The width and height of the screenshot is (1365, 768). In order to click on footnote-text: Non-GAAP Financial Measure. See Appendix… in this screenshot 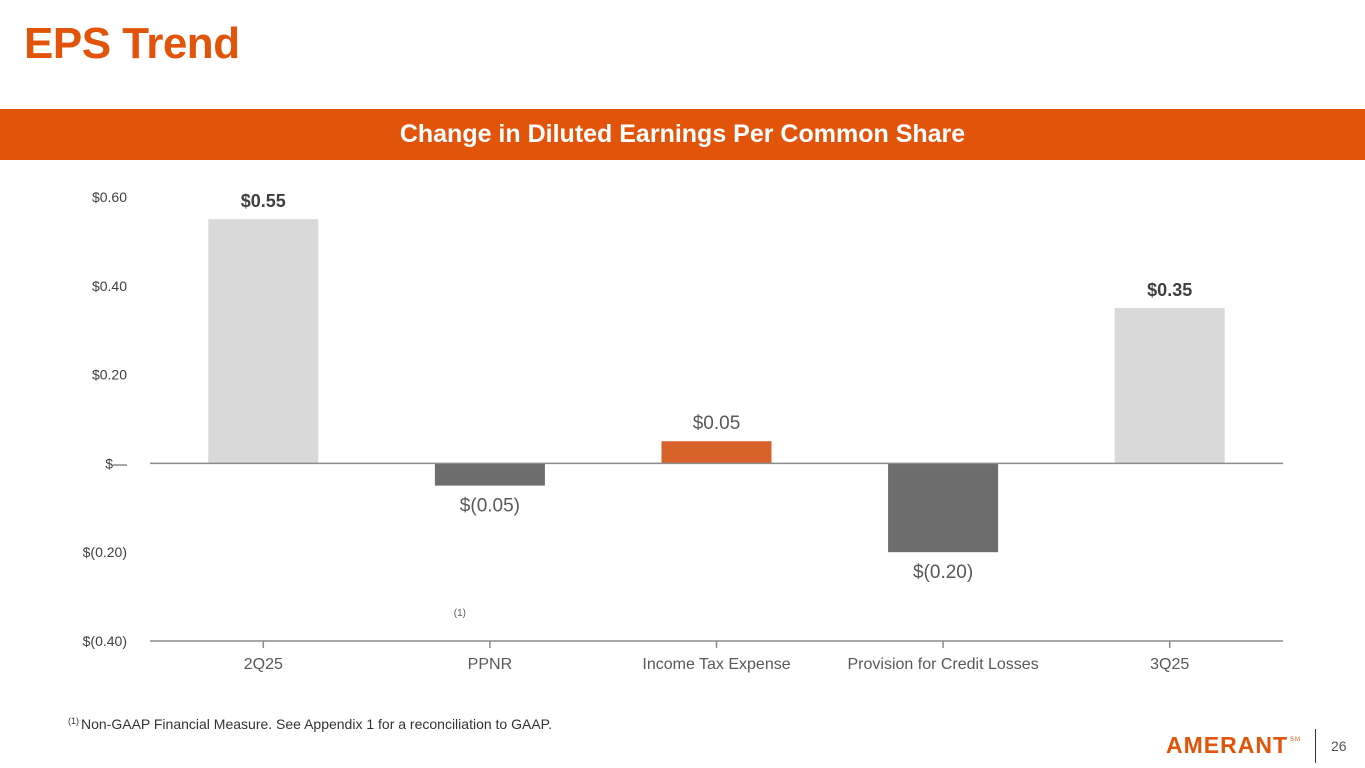, I will do `click(317, 724)`.